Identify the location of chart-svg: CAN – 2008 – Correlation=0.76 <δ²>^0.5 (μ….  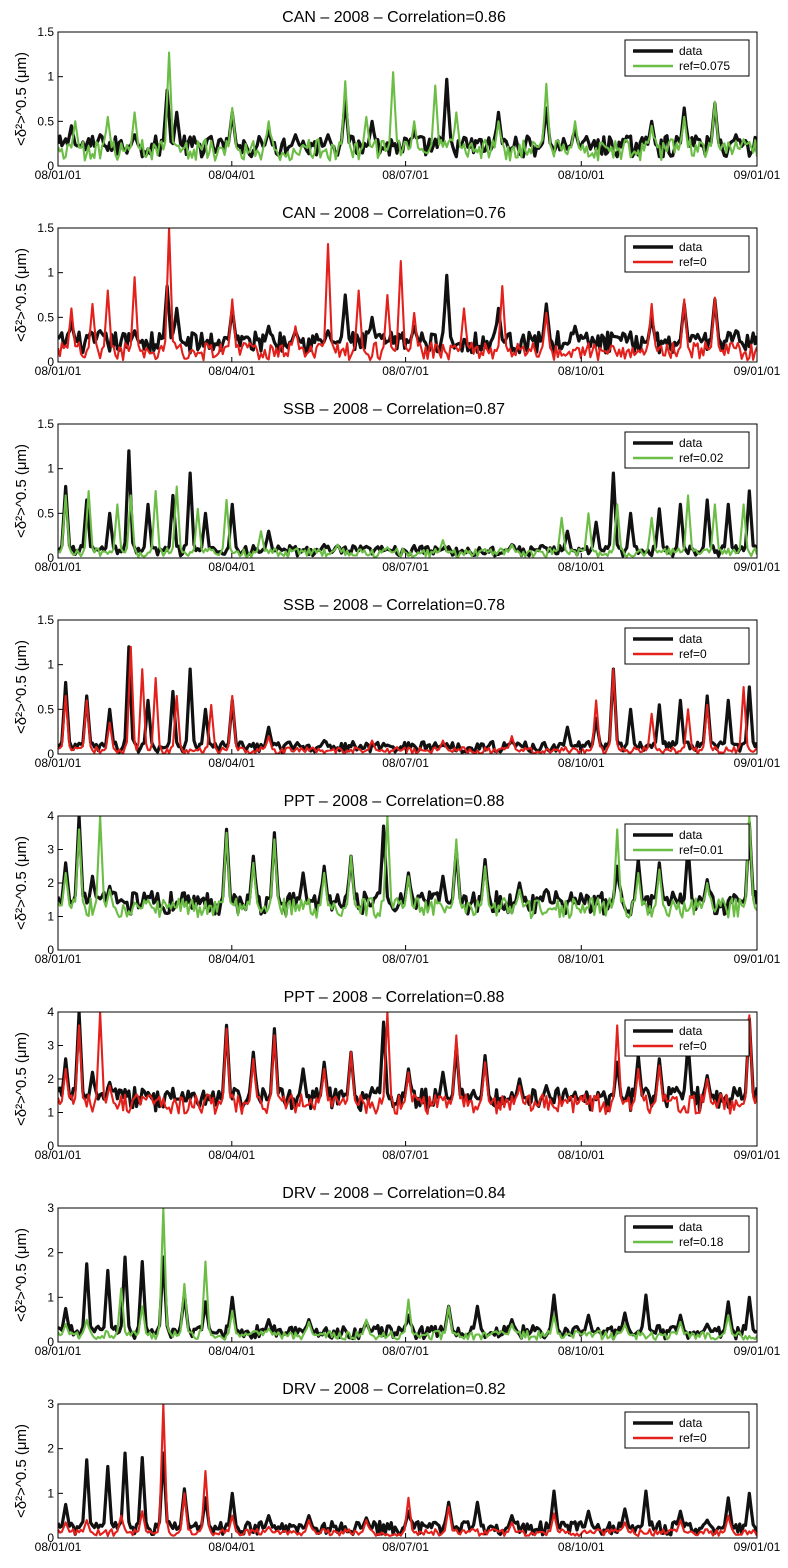
(397, 291).